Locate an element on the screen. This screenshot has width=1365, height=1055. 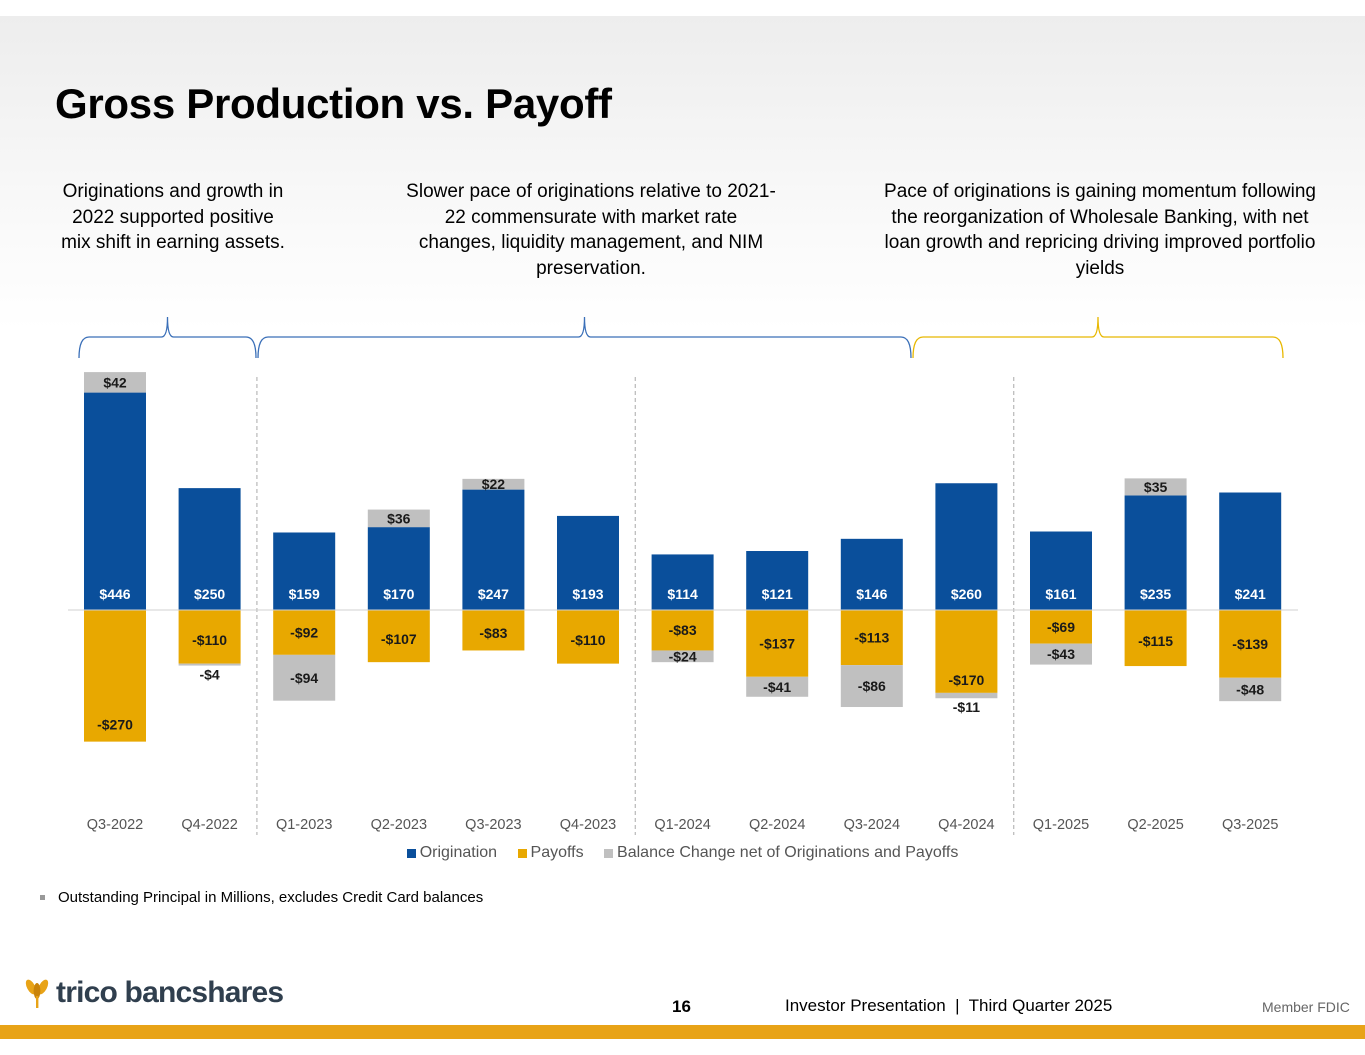
origination-label: $121 is located at coordinates (777, 594).